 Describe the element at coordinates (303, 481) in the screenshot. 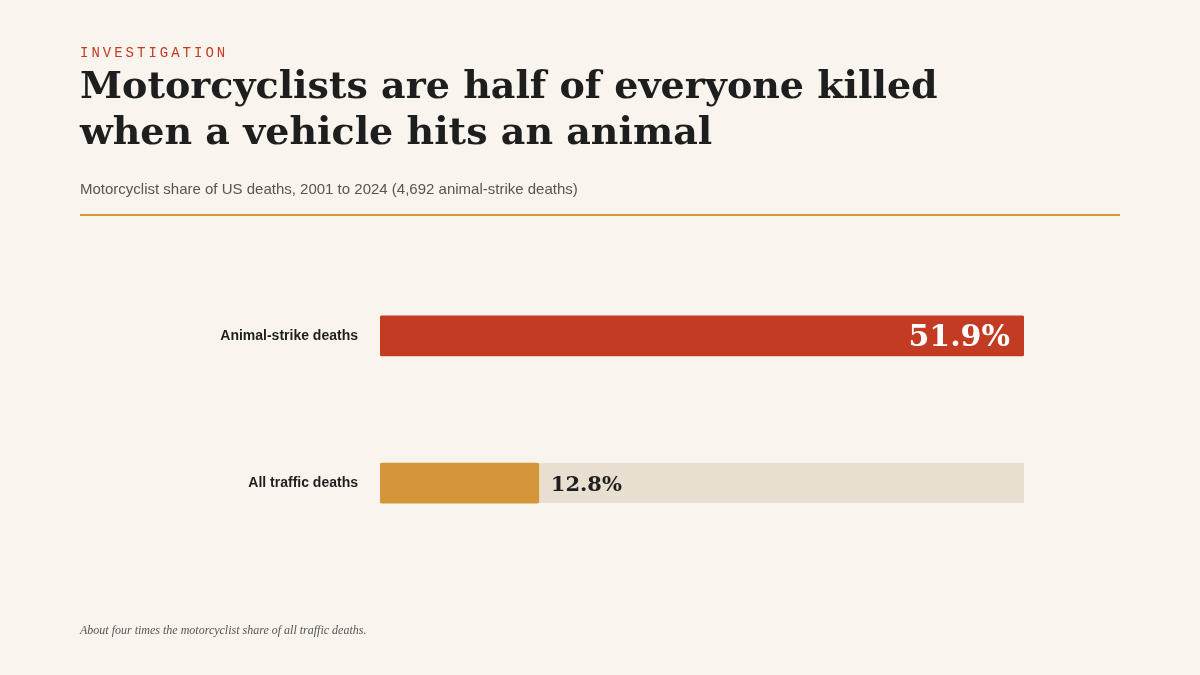

I see `y-tick-label: All traffic deaths` at that location.